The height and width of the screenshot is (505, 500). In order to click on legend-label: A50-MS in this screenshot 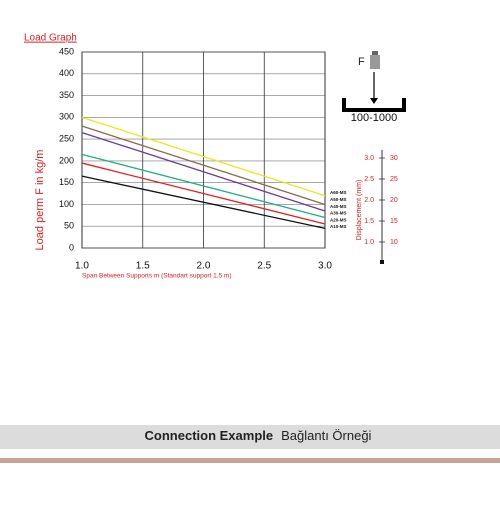, I will do `click(338, 199)`.